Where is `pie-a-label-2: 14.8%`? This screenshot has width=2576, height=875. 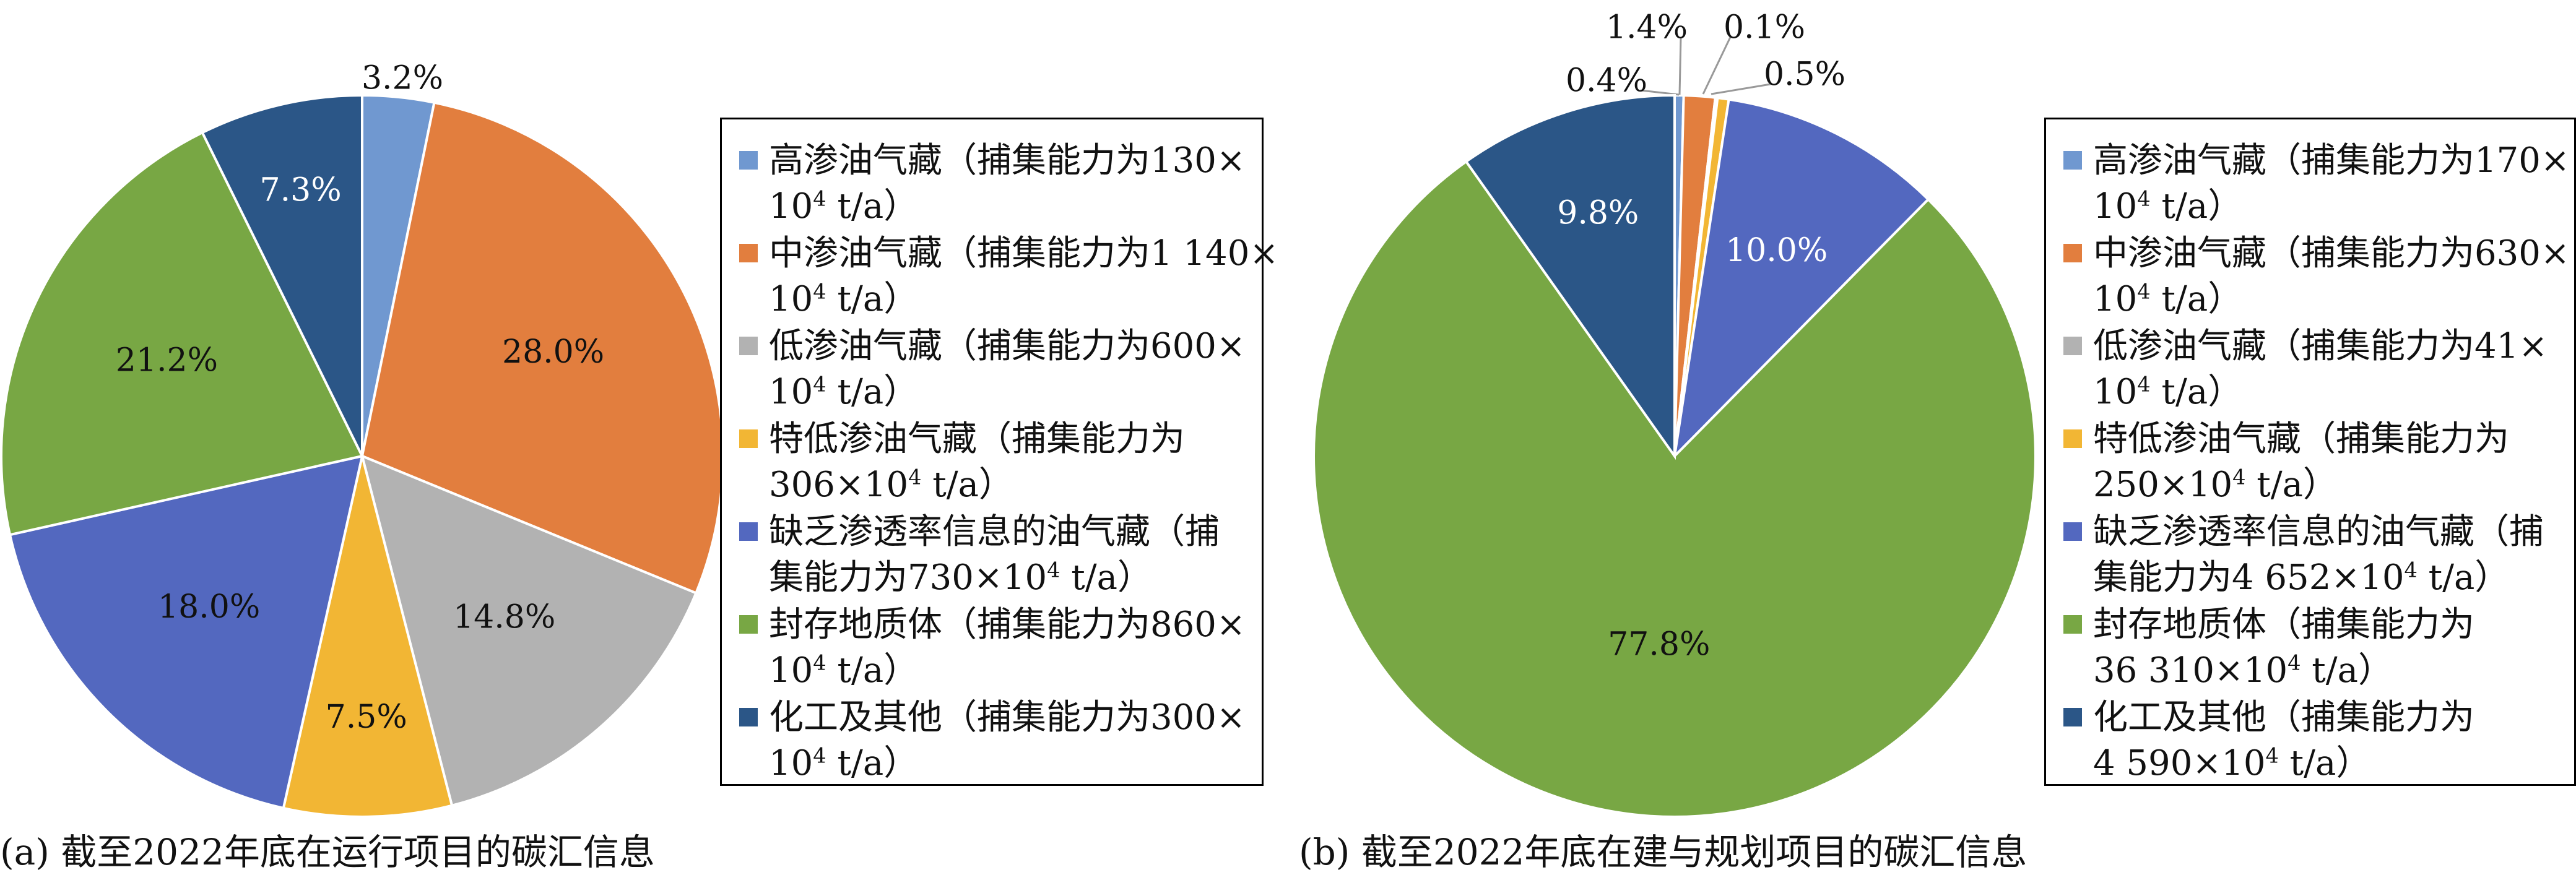
pie-a-label-2: 14.8% is located at coordinates (504, 617).